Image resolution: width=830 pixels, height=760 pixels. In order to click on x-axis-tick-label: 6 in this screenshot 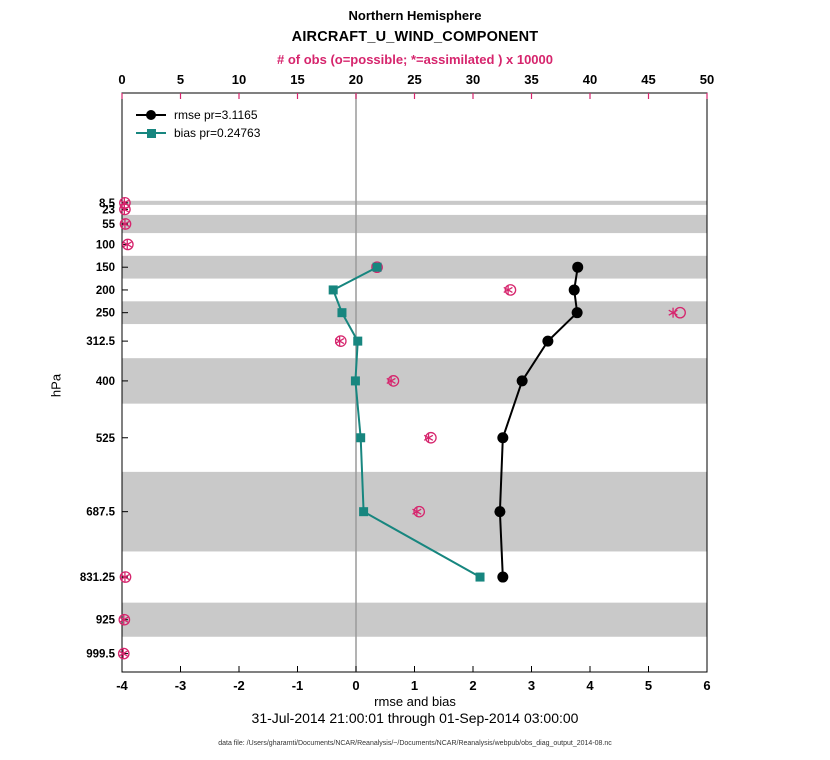, I will do `click(706, 685)`.